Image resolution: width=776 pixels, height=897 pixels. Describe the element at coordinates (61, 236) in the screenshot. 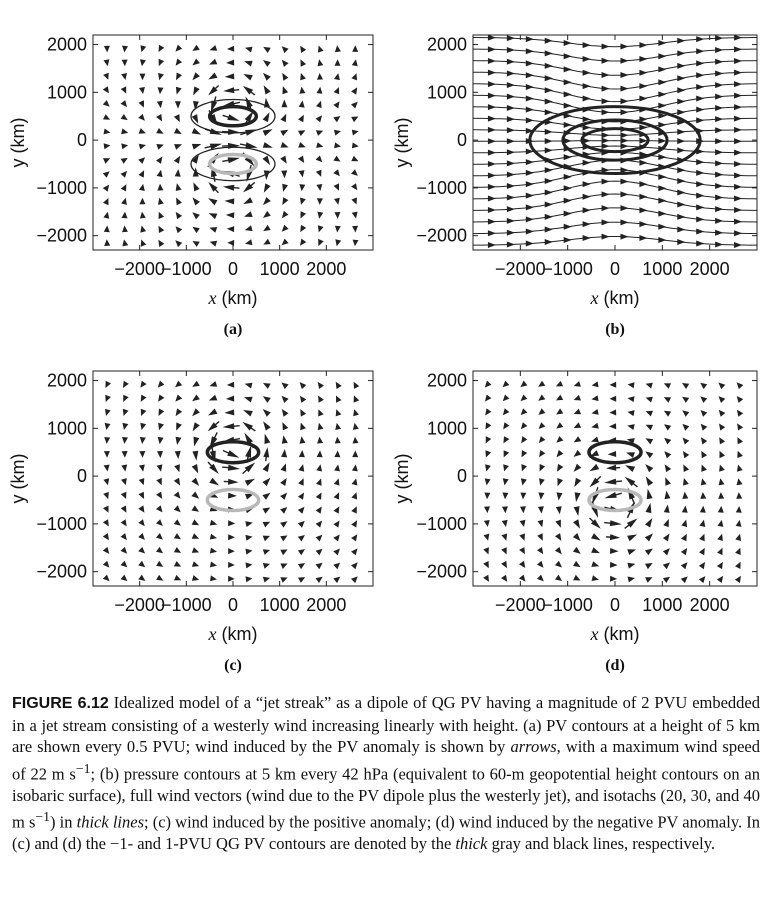

I see `y-tick-label: −2000` at that location.